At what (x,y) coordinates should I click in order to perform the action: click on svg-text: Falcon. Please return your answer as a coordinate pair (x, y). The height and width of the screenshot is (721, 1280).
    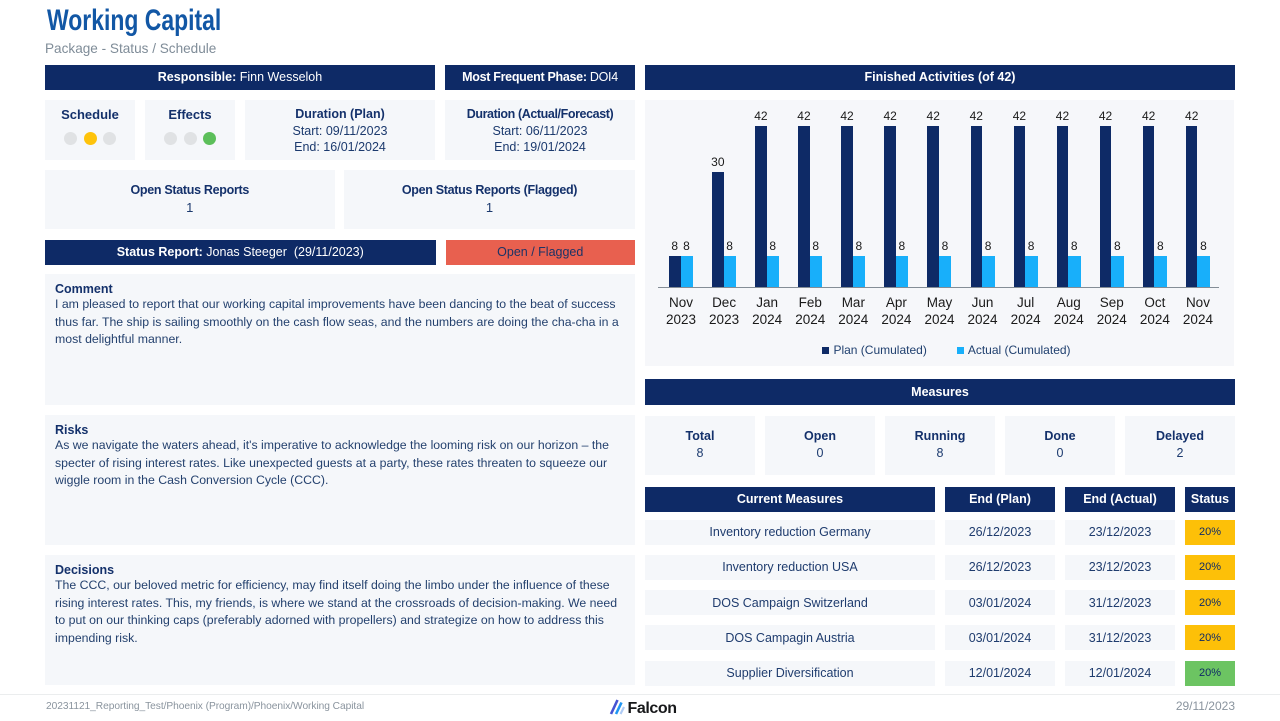
    Looking at the image, I should click on (652, 708).